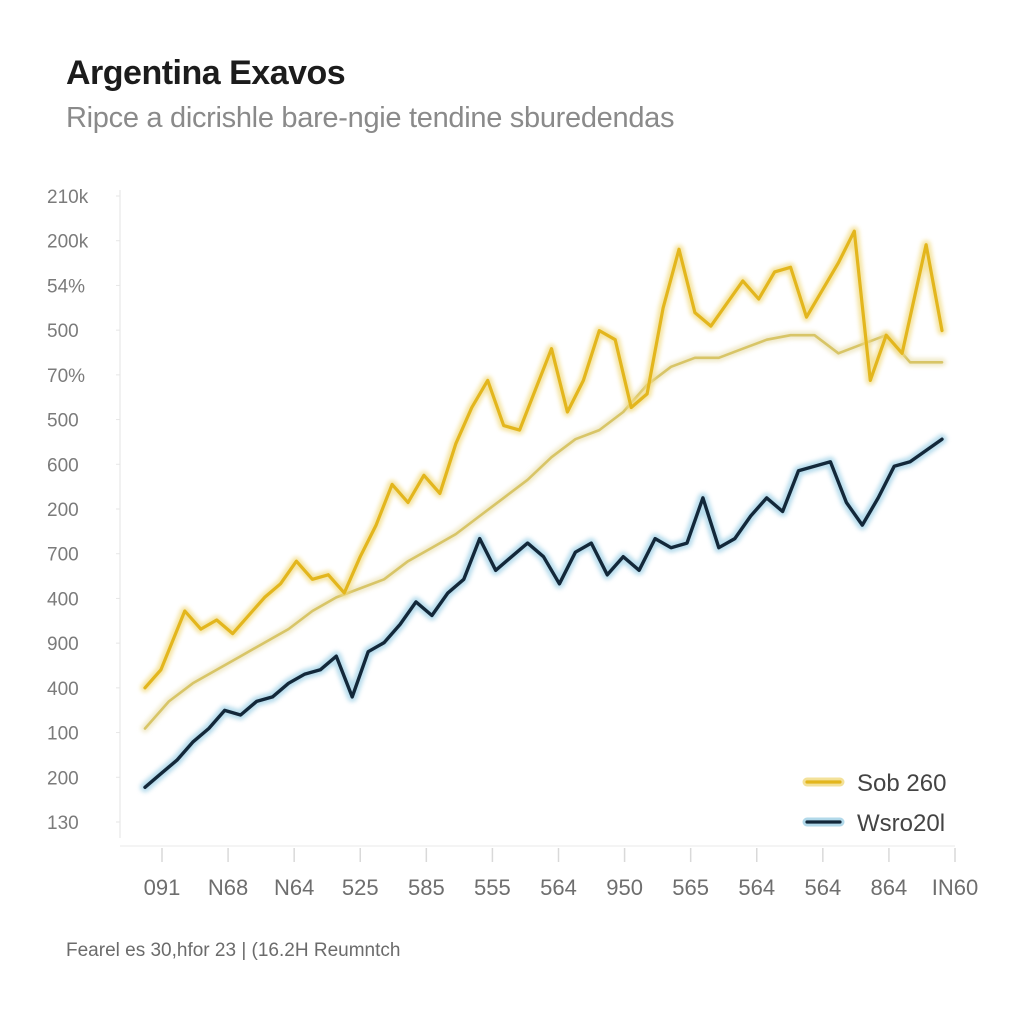  I want to click on y-tick-label: 130, so click(63, 823).